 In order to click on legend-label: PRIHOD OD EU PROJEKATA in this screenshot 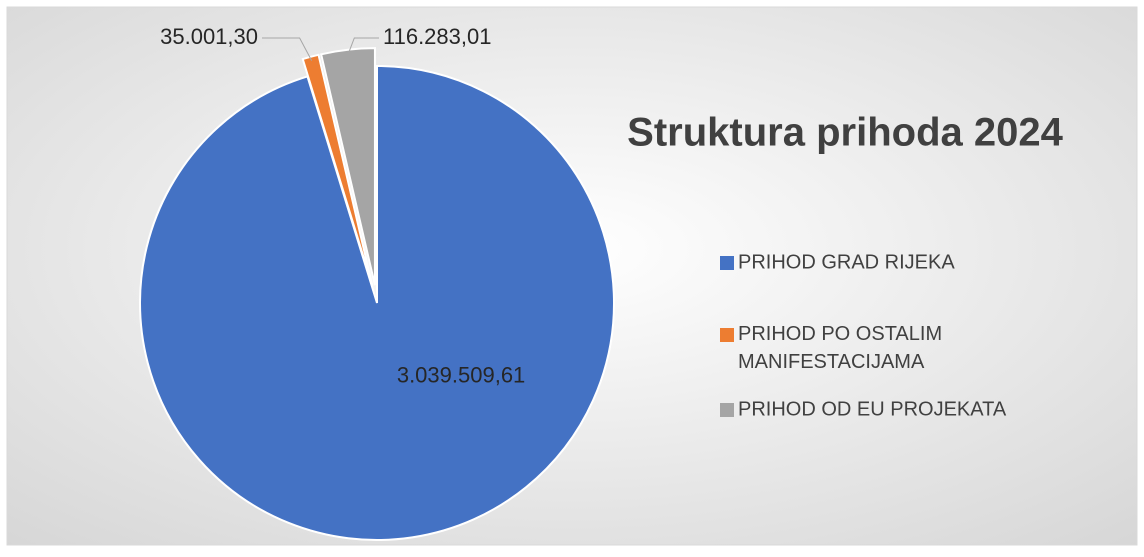, I will do `click(872, 409)`.